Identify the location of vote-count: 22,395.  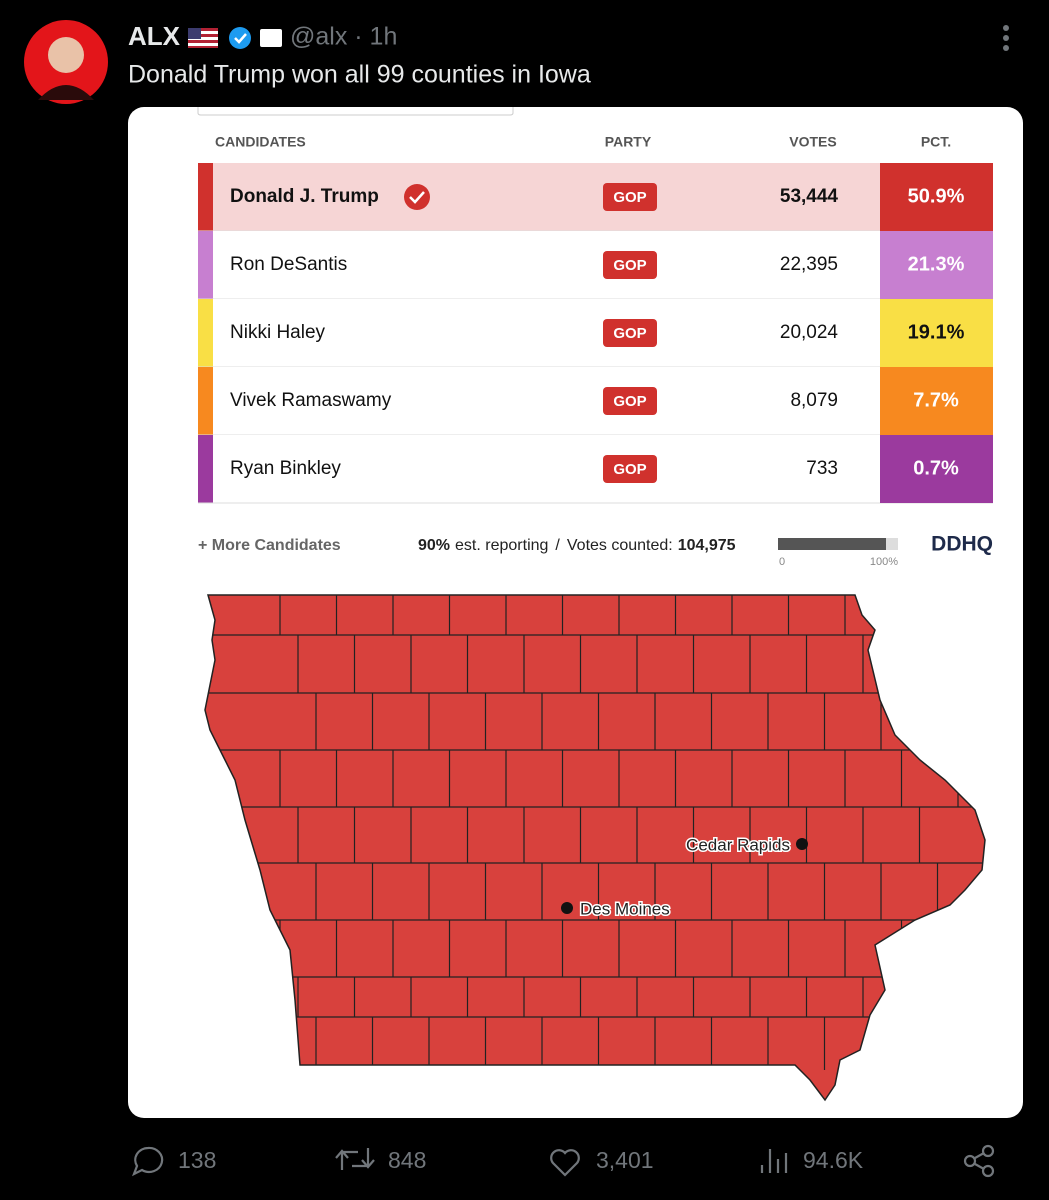
(809, 264).